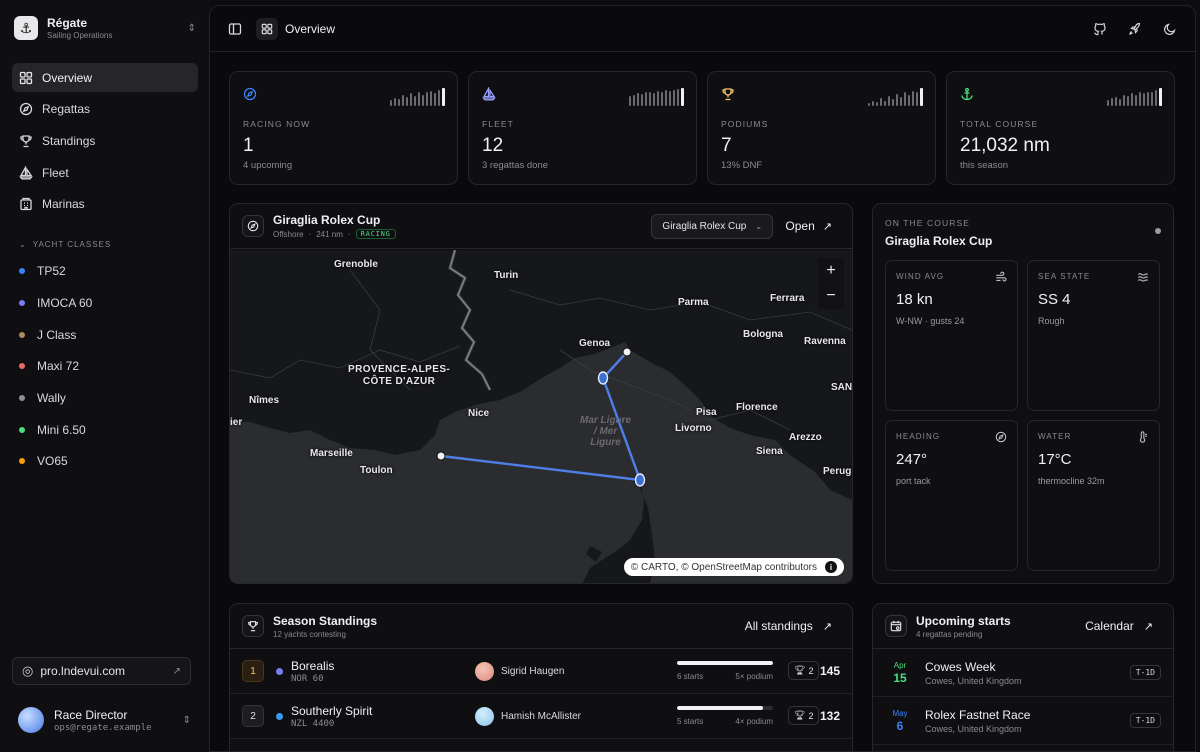  What do you see at coordinates (105, 367) in the screenshot?
I see `sidebar-class-maxi-72: Maxi 72` at bounding box center [105, 367].